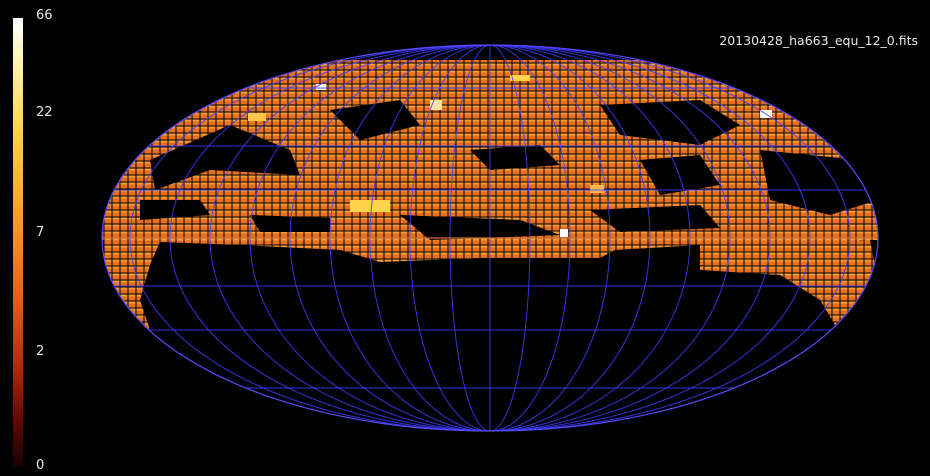 The height and width of the screenshot is (476, 930). What do you see at coordinates (40, 232) in the screenshot?
I see `colorbar-tick-3: 7` at bounding box center [40, 232].